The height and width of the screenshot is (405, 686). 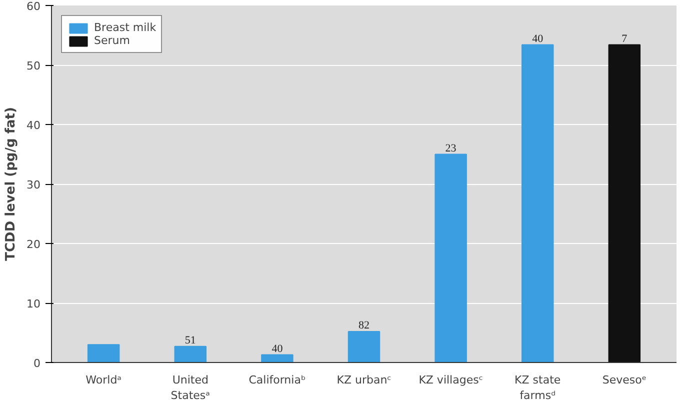 What do you see at coordinates (112, 40) in the screenshot?
I see `legend-label: Serum` at bounding box center [112, 40].